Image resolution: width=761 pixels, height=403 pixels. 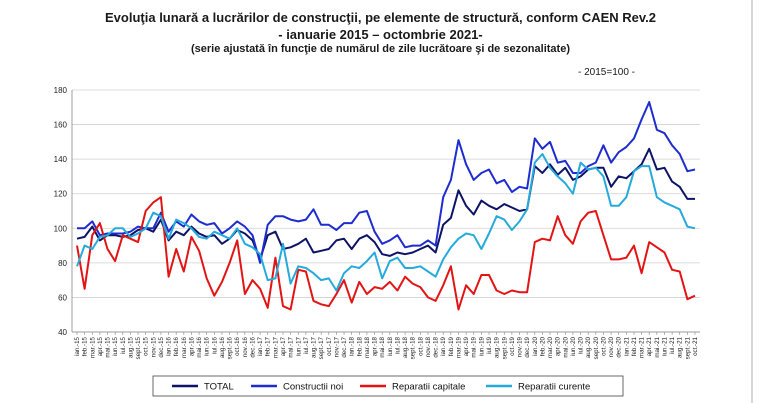 What do you see at coordinates (481, 345) in the screenshot?
I see `x-tick-label: iun.-19` at bounding box center [481, 345].